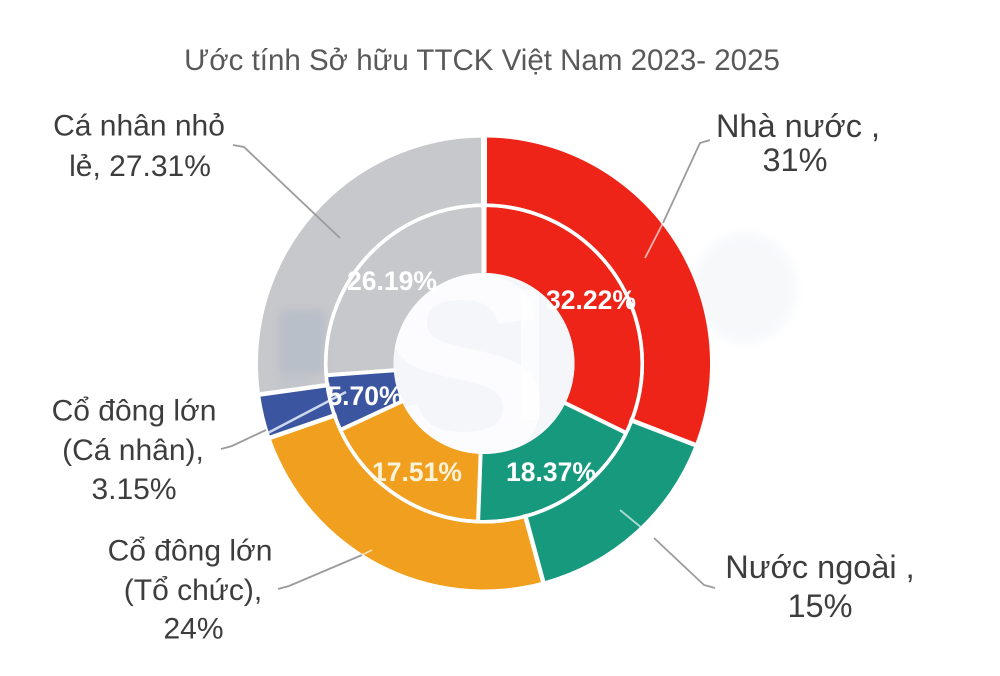 This screenshot has width=1000, height=676. Describe the element at coordinates (133, 489) in the screenshot. I see `svg-text: 3.15%` at that location.